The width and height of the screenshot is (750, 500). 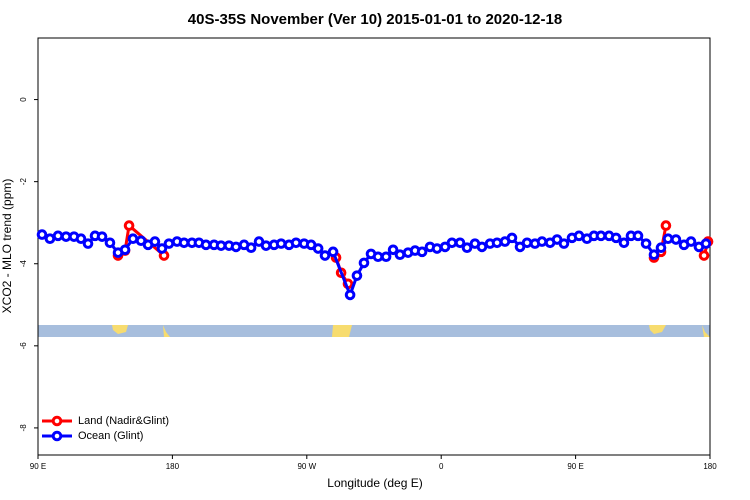 I want to click on legend-label: Land (Nadir&Glint), so click(x=123, y=421).